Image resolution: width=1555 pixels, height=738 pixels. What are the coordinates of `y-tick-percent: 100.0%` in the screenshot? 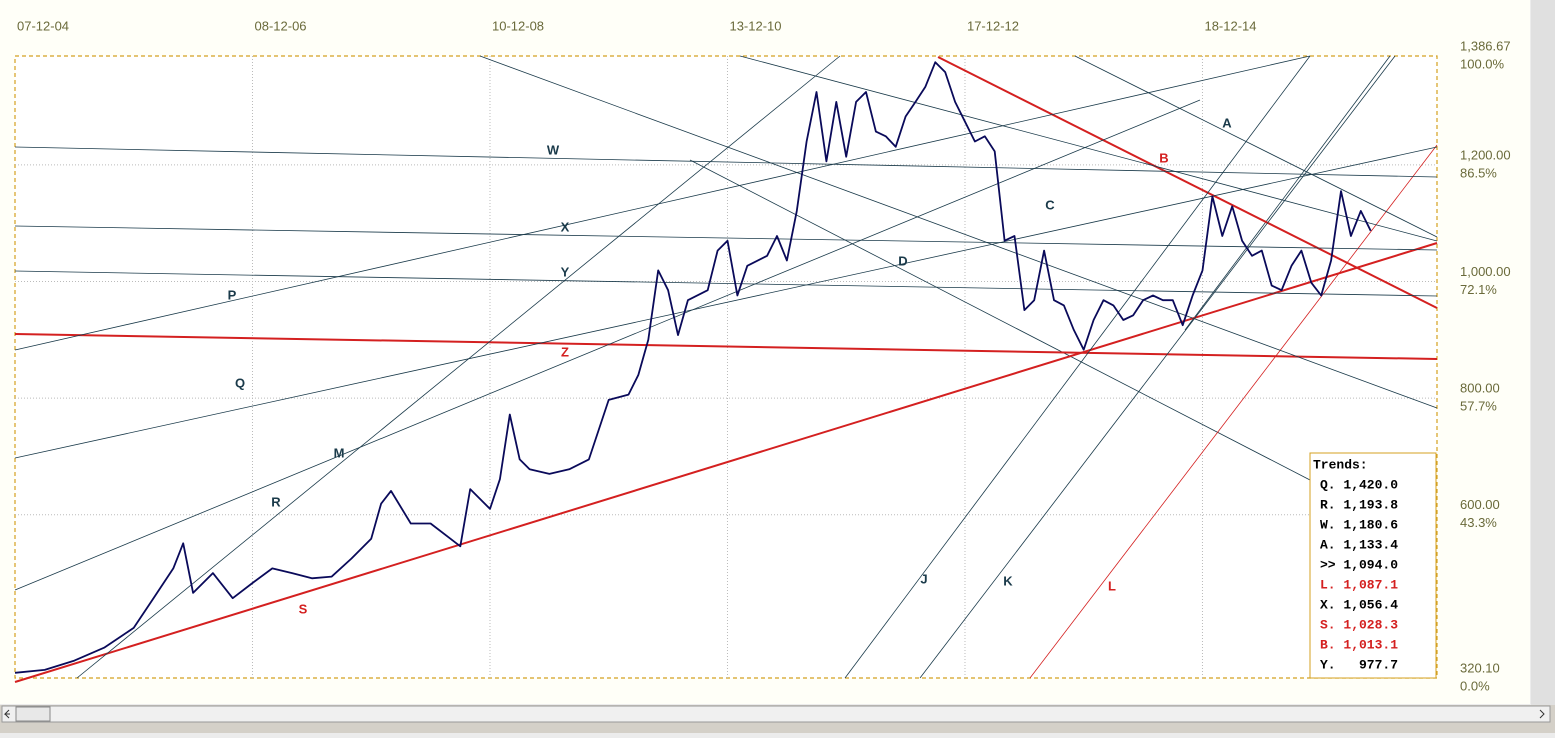 It's located at (1482, 63).